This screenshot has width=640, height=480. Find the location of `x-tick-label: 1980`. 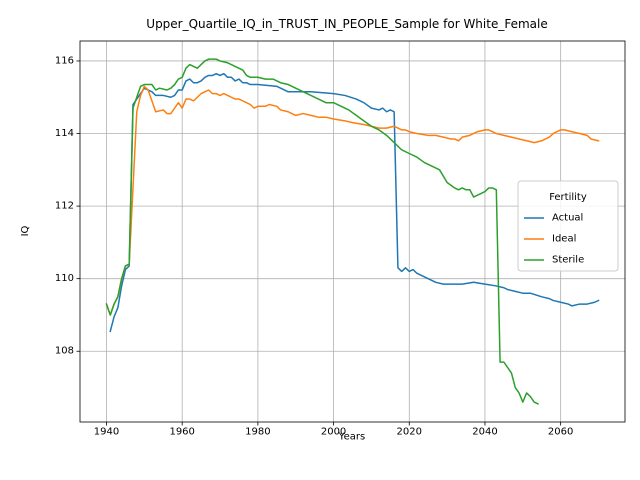

x-tick-label: 1980 is located at coordinates (257, 431).